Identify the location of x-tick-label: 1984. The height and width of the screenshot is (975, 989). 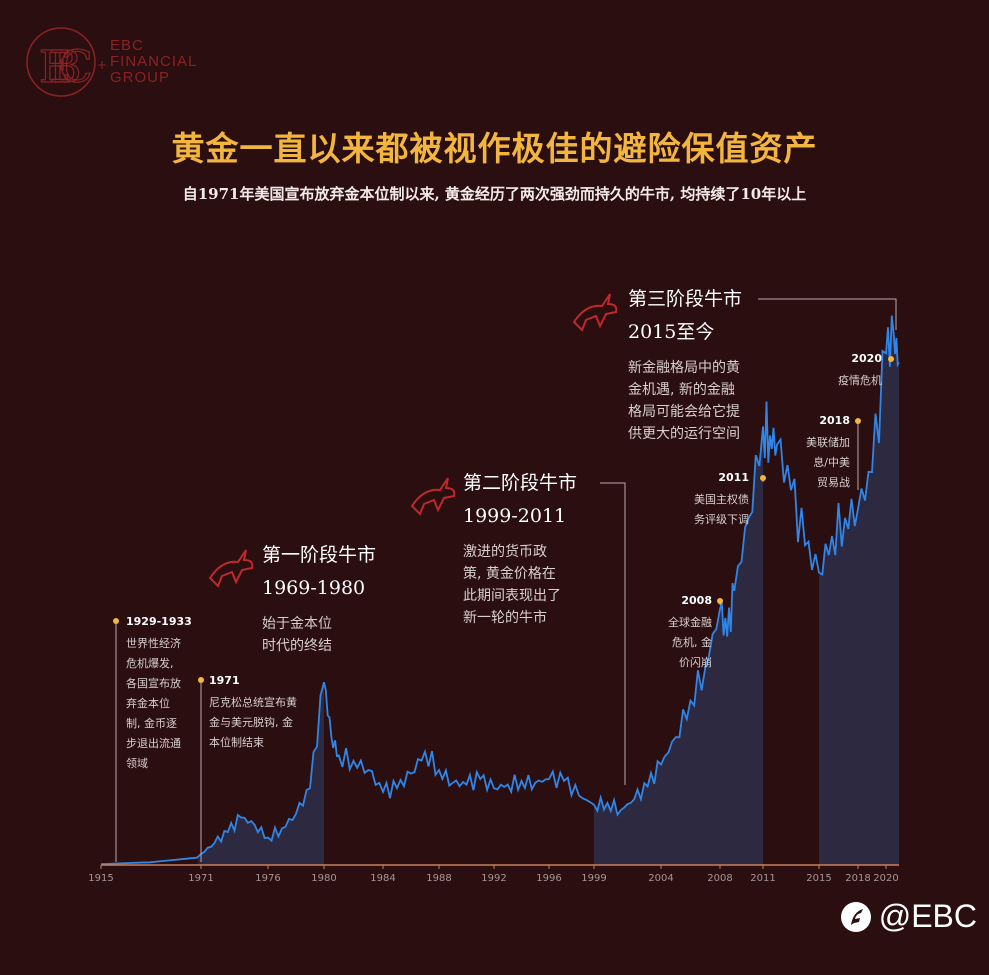
(382, 878).